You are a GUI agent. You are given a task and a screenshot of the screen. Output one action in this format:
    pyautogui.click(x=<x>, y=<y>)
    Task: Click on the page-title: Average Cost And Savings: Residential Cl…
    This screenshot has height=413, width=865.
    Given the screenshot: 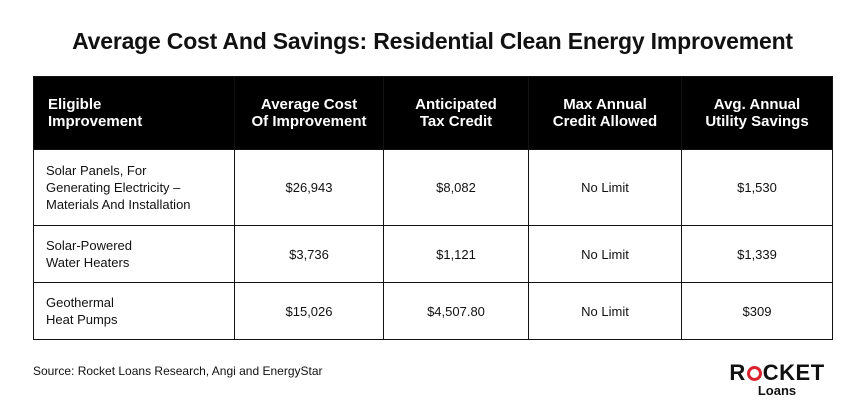 What is the action you would take?
    pyautogui.click(x=432, y=41)
    